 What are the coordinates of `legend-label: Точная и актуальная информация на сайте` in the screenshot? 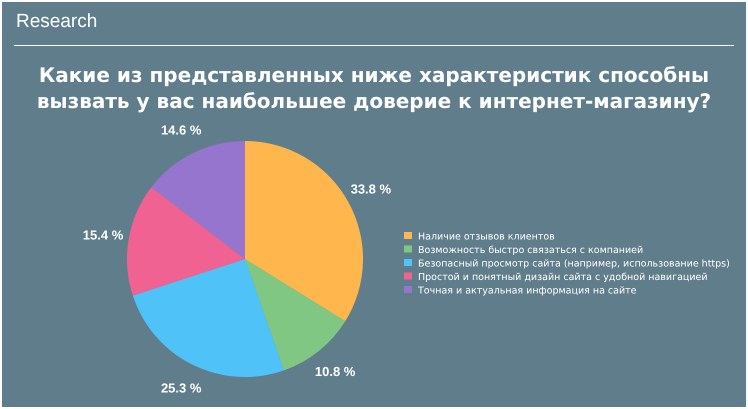 It's located at (527, 290).